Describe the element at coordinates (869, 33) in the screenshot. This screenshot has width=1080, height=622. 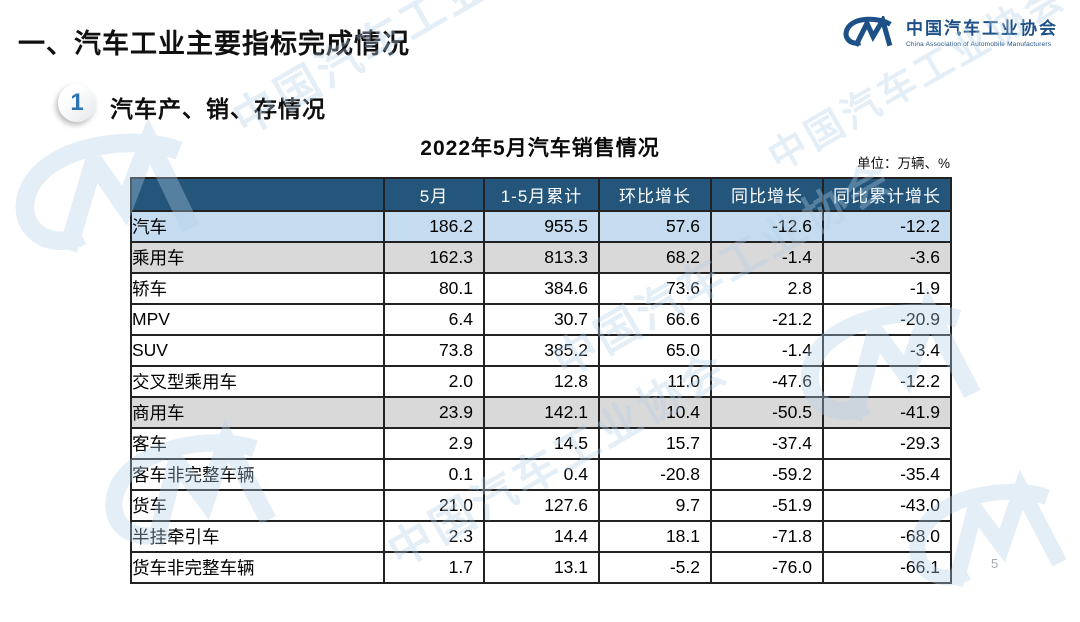
I see `cm-logo-icon` at that location.